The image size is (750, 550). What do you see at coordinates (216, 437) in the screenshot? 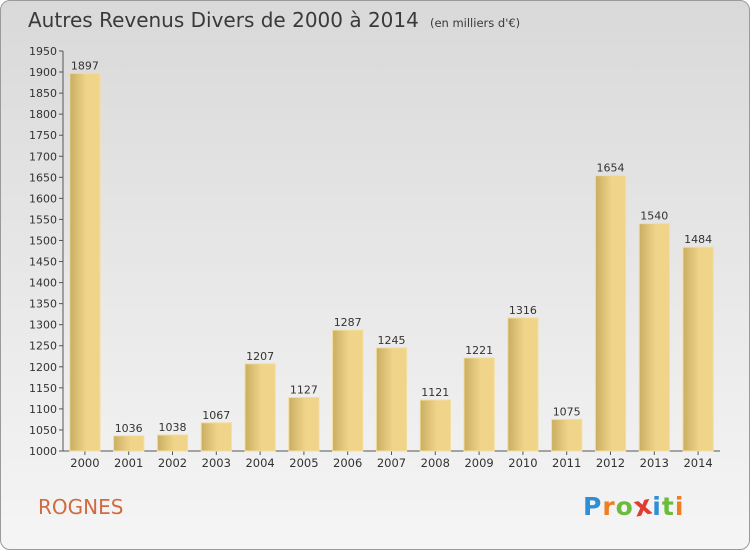
I see `bar-2003` at bounding box center [216, 437].